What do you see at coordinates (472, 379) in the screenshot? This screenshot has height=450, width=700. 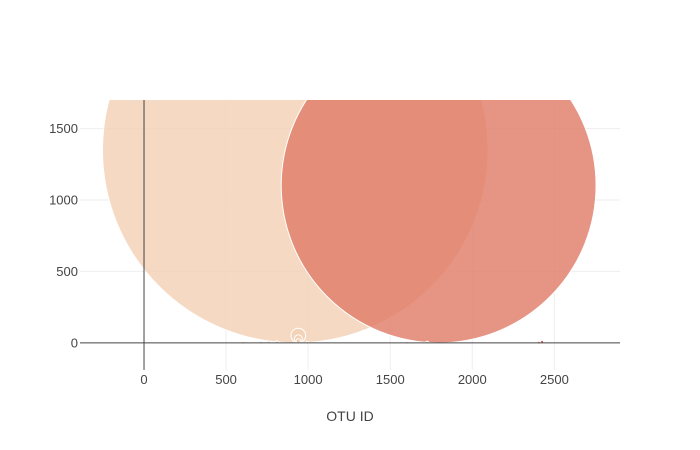 I see `x-tick-label: 2000` at bounding box center [472, 379].